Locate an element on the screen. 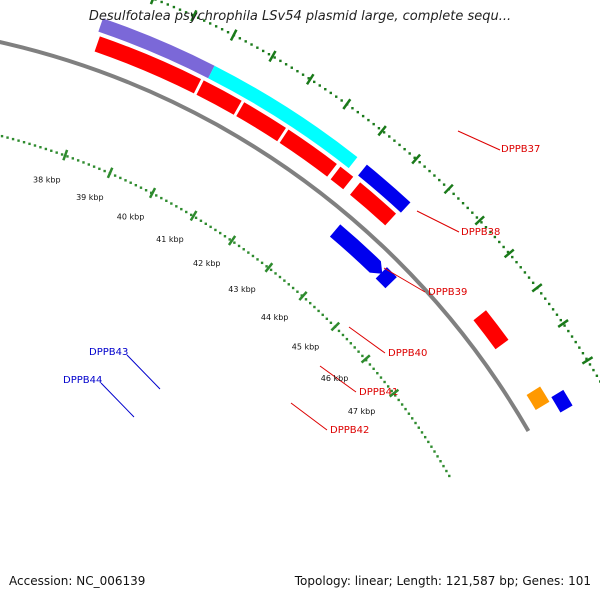 This screenshot has height=600, width=600. gene-arrow-dppb39 is located at coordinates (261, 122).